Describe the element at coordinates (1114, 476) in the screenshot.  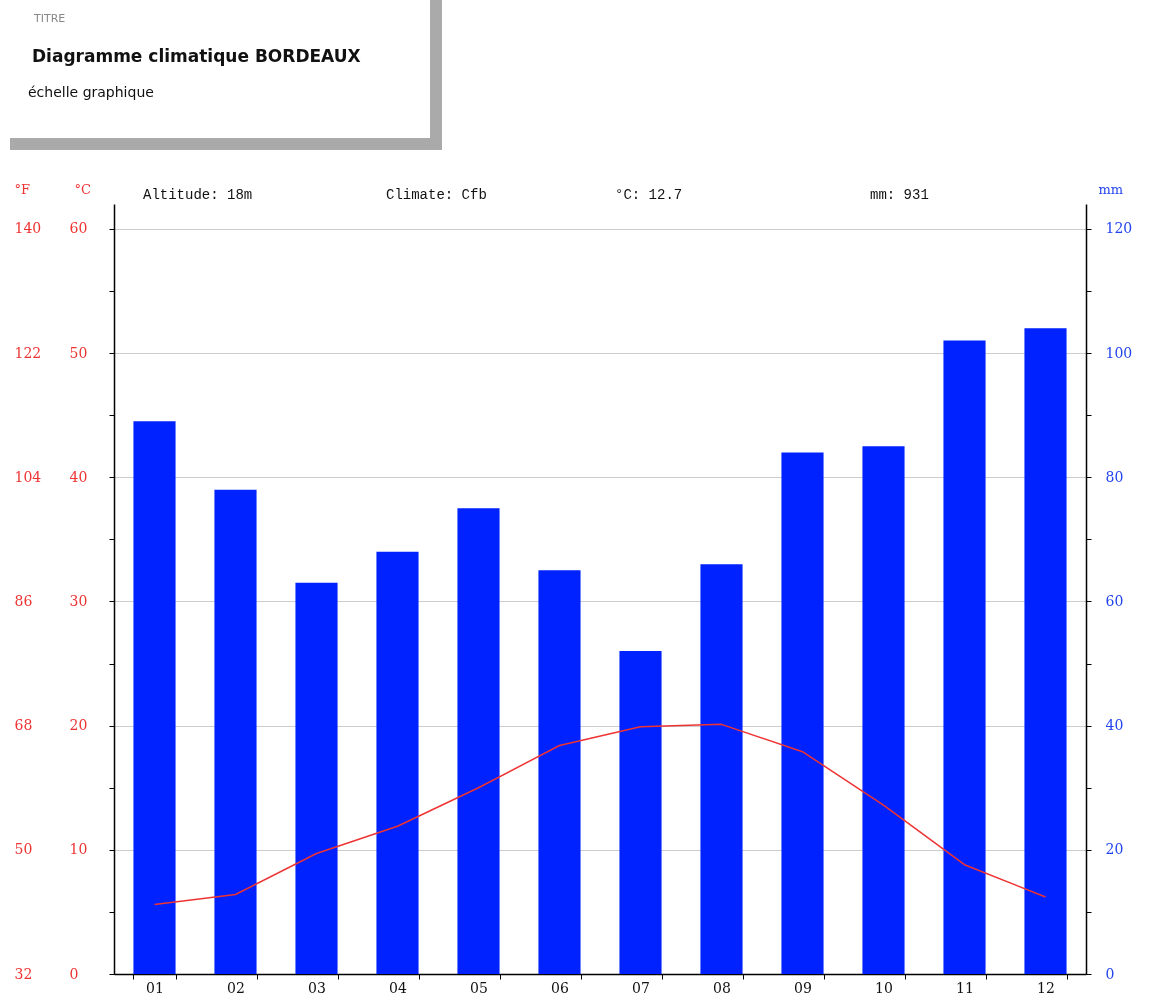
I see `y2-tick-label: 80` at that location.